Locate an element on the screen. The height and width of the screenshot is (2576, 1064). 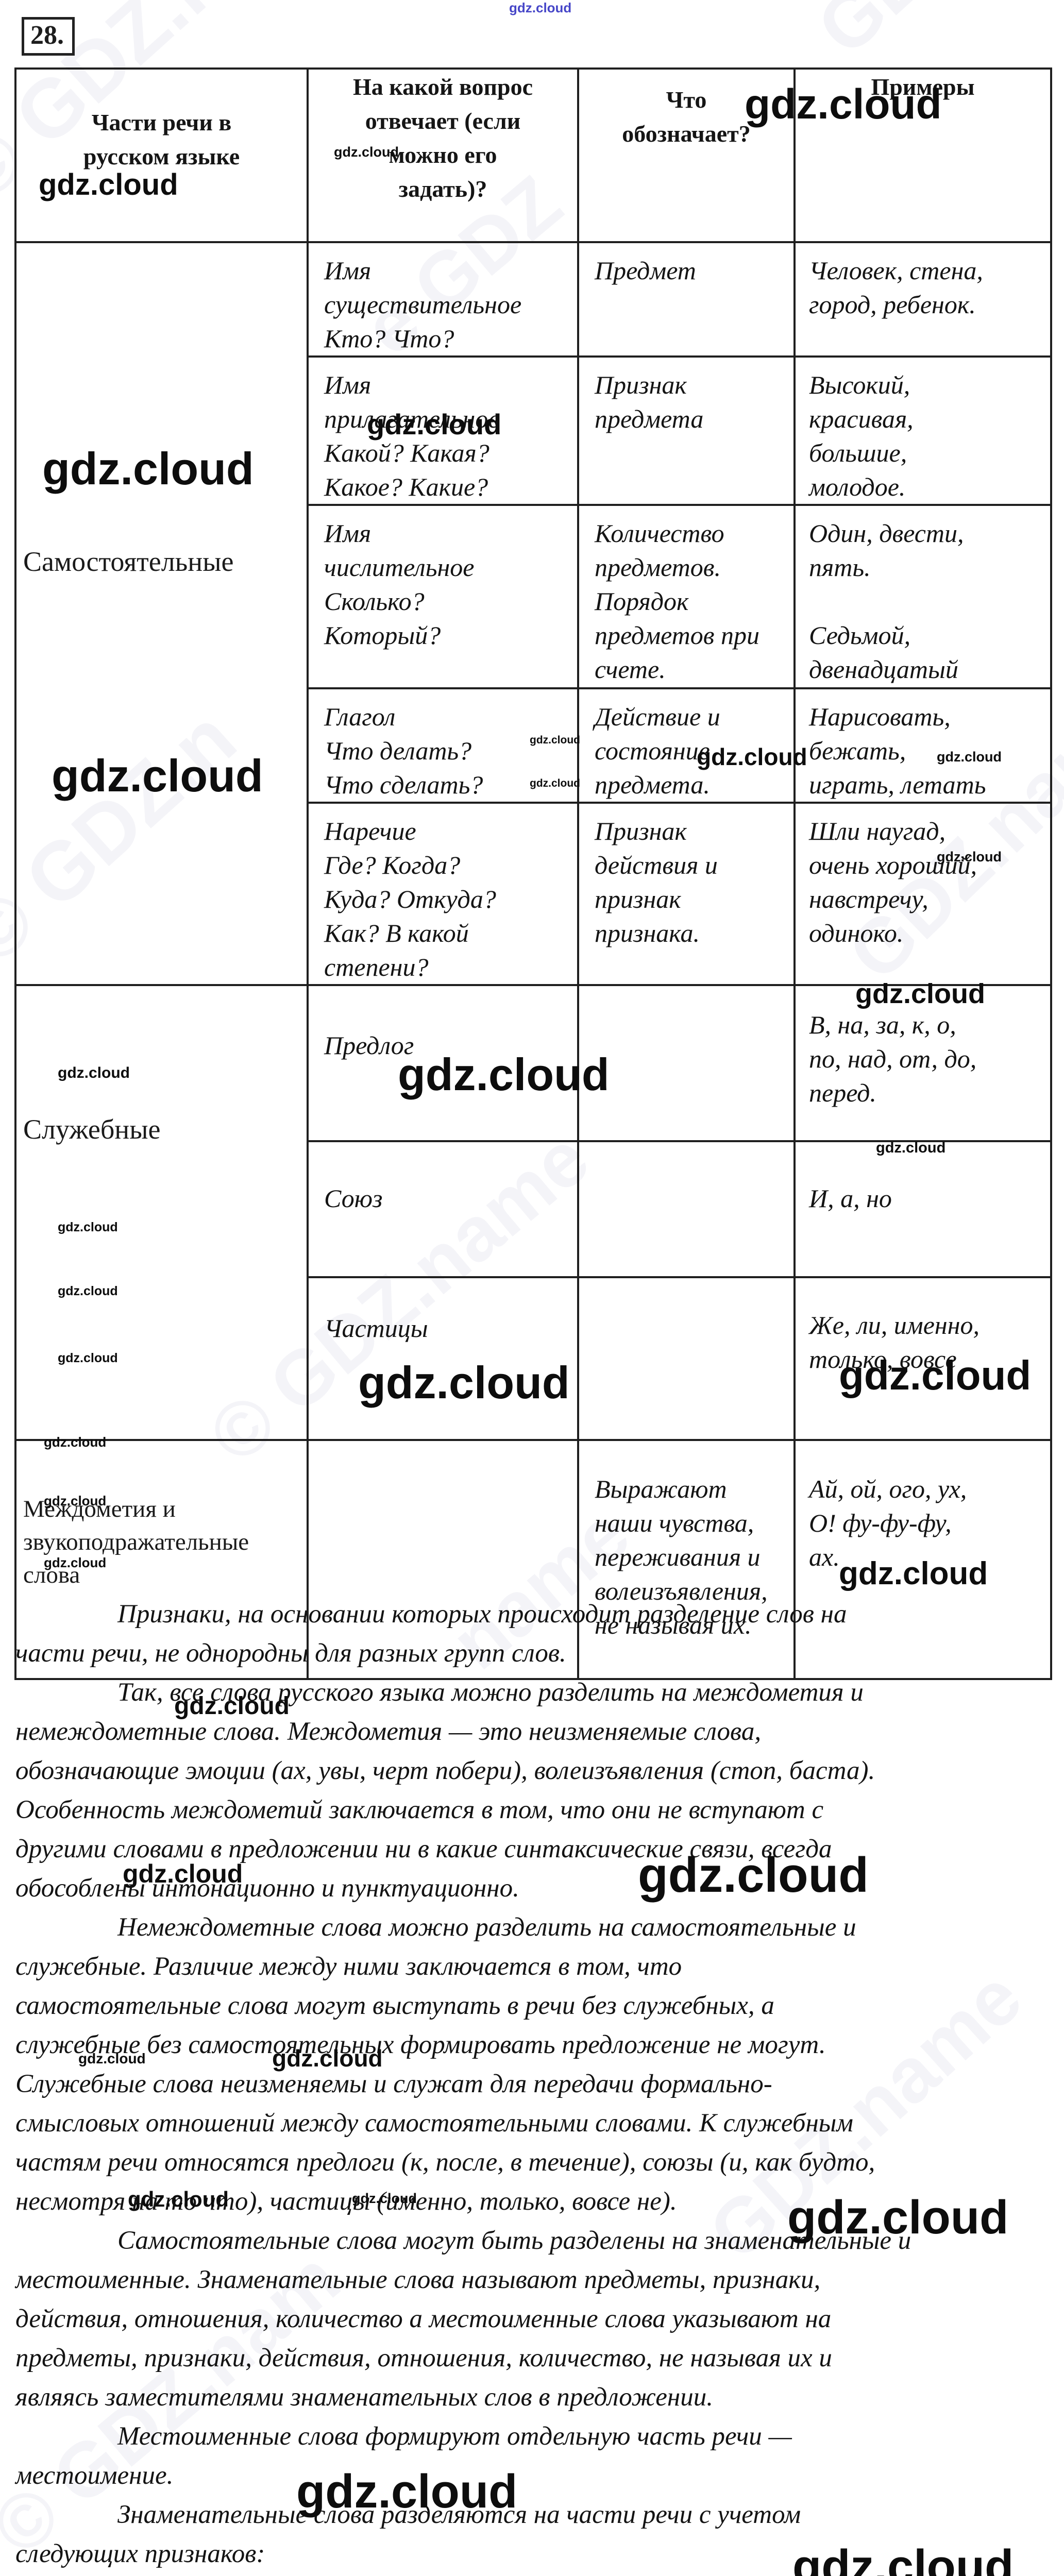
cell-examples: И, а, но is located at coordinates (923, 1209).